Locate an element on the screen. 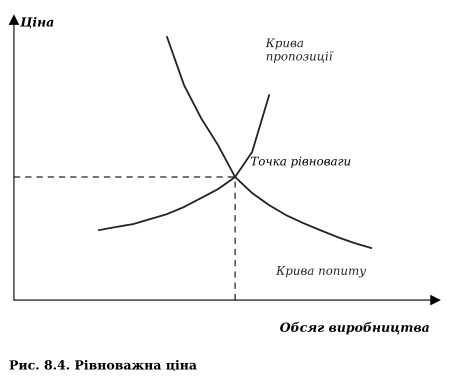 Image resolution: width=450 pixels, height=377 pixels. text: Крива пропозиції is located at coordinates (300, 50).